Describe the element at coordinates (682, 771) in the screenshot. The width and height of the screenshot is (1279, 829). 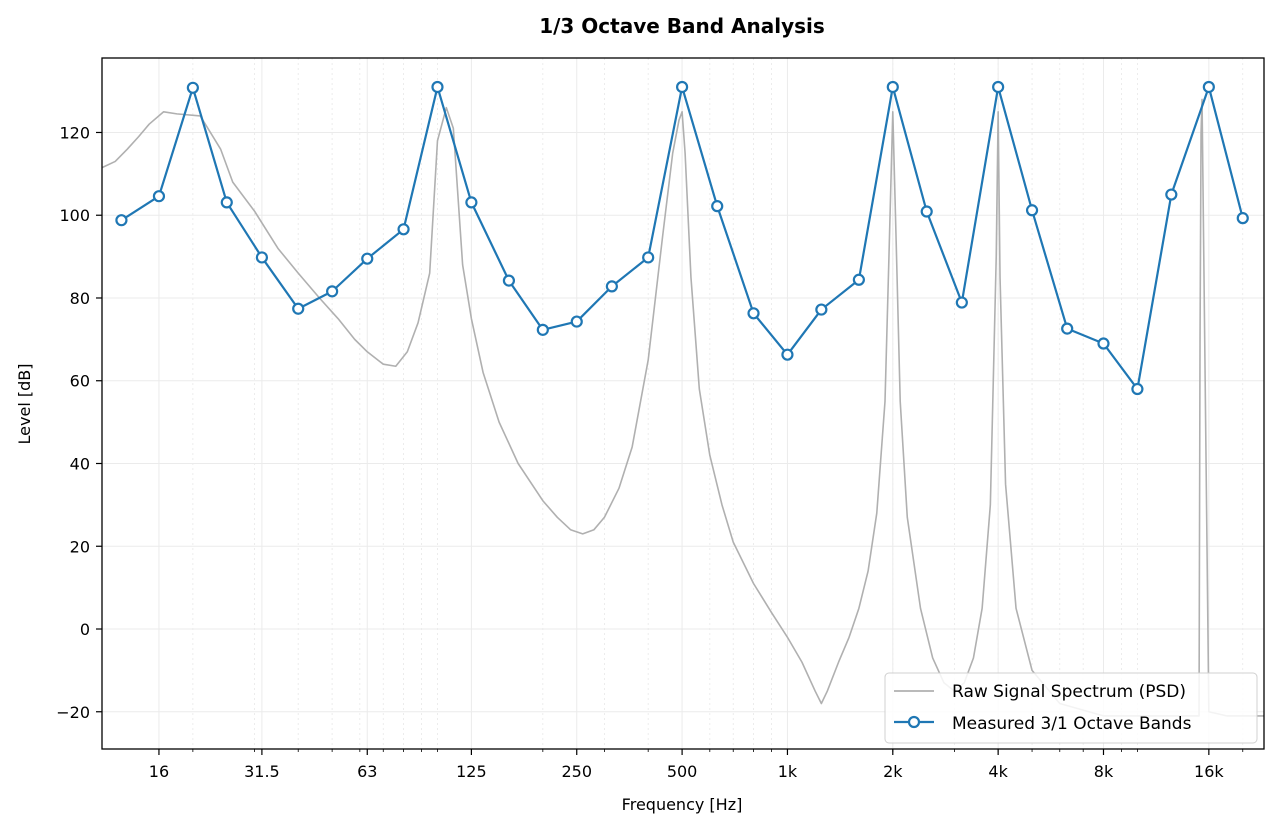
I see `x-tick-label: 500` at that location.